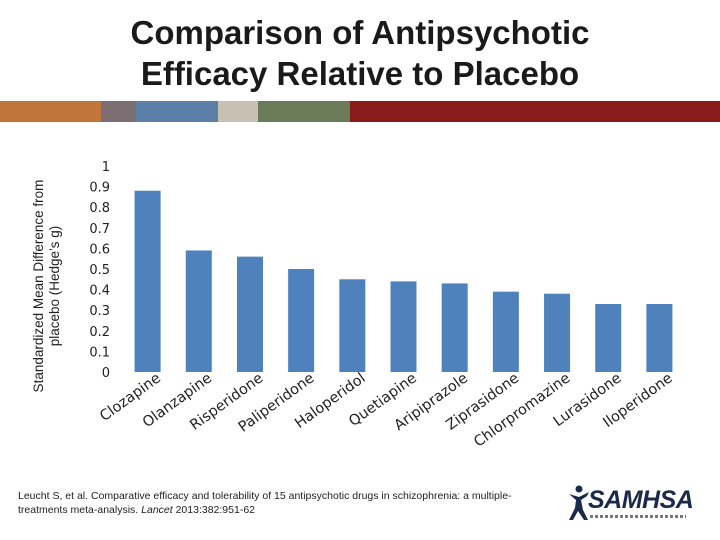 This screenshot has width=720, height=540. What do you see at coordinates (360, 73) in the screenshot?
I see `title-line-2: Efficacy Relative to Placebo` at bounding box center [360, 73].